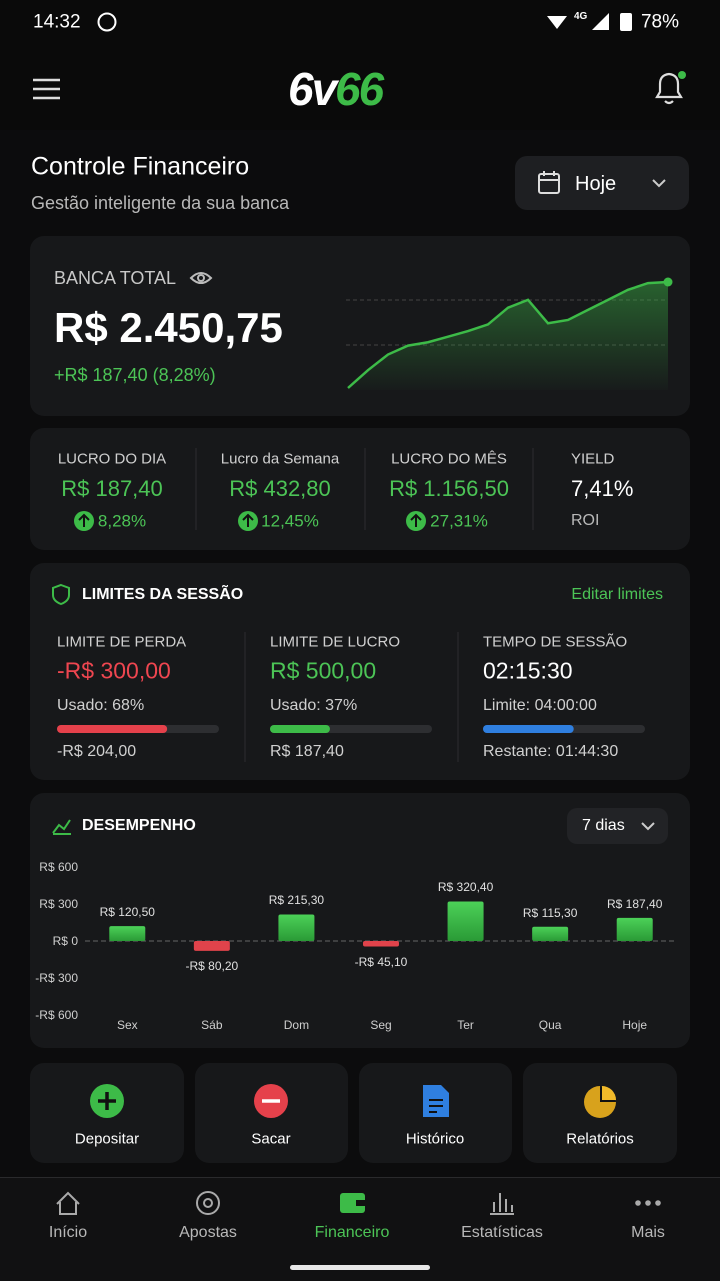 This screenshot has height=1281, width=720. I want to click on limit-usage: Usado: 68%, so click(101, 705).